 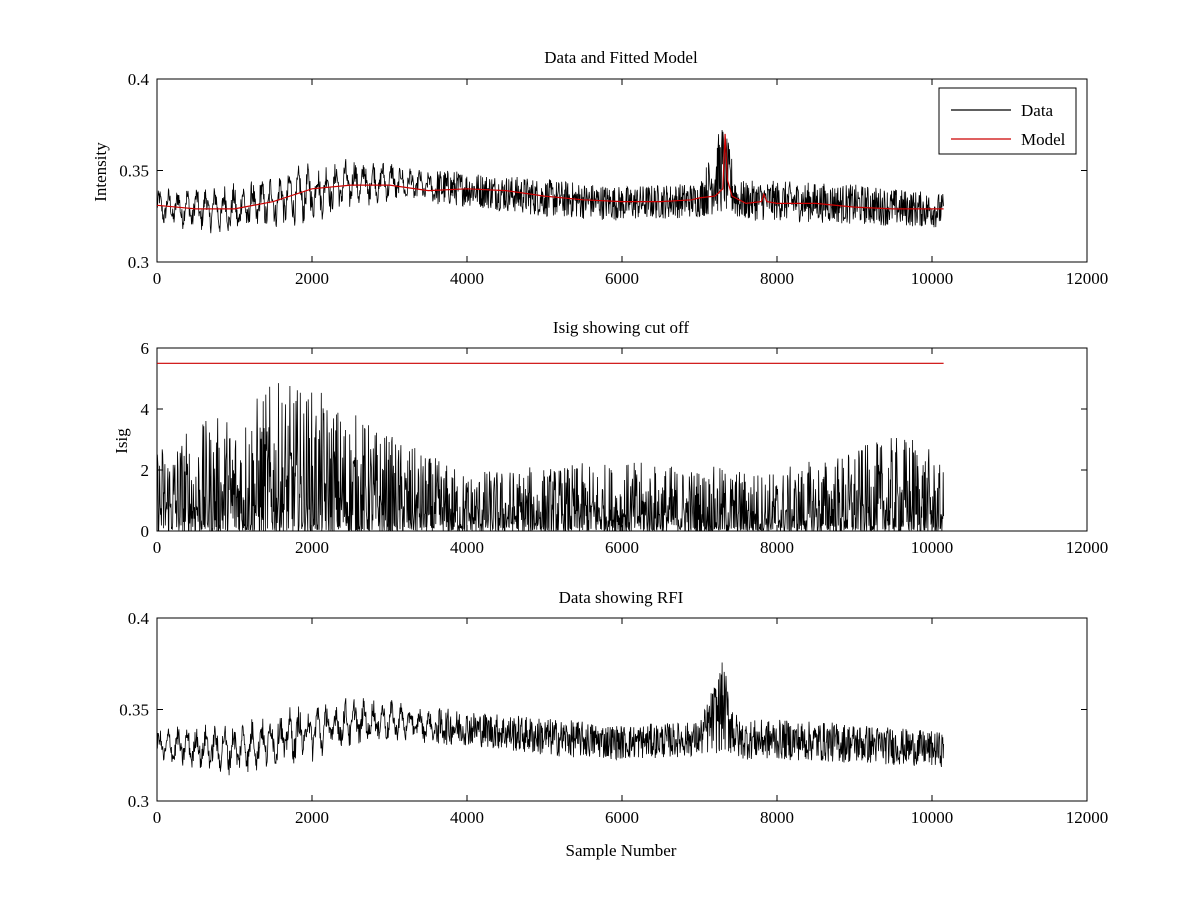 I want to click on y-tick-label: 6, so click(x=145, y=348).